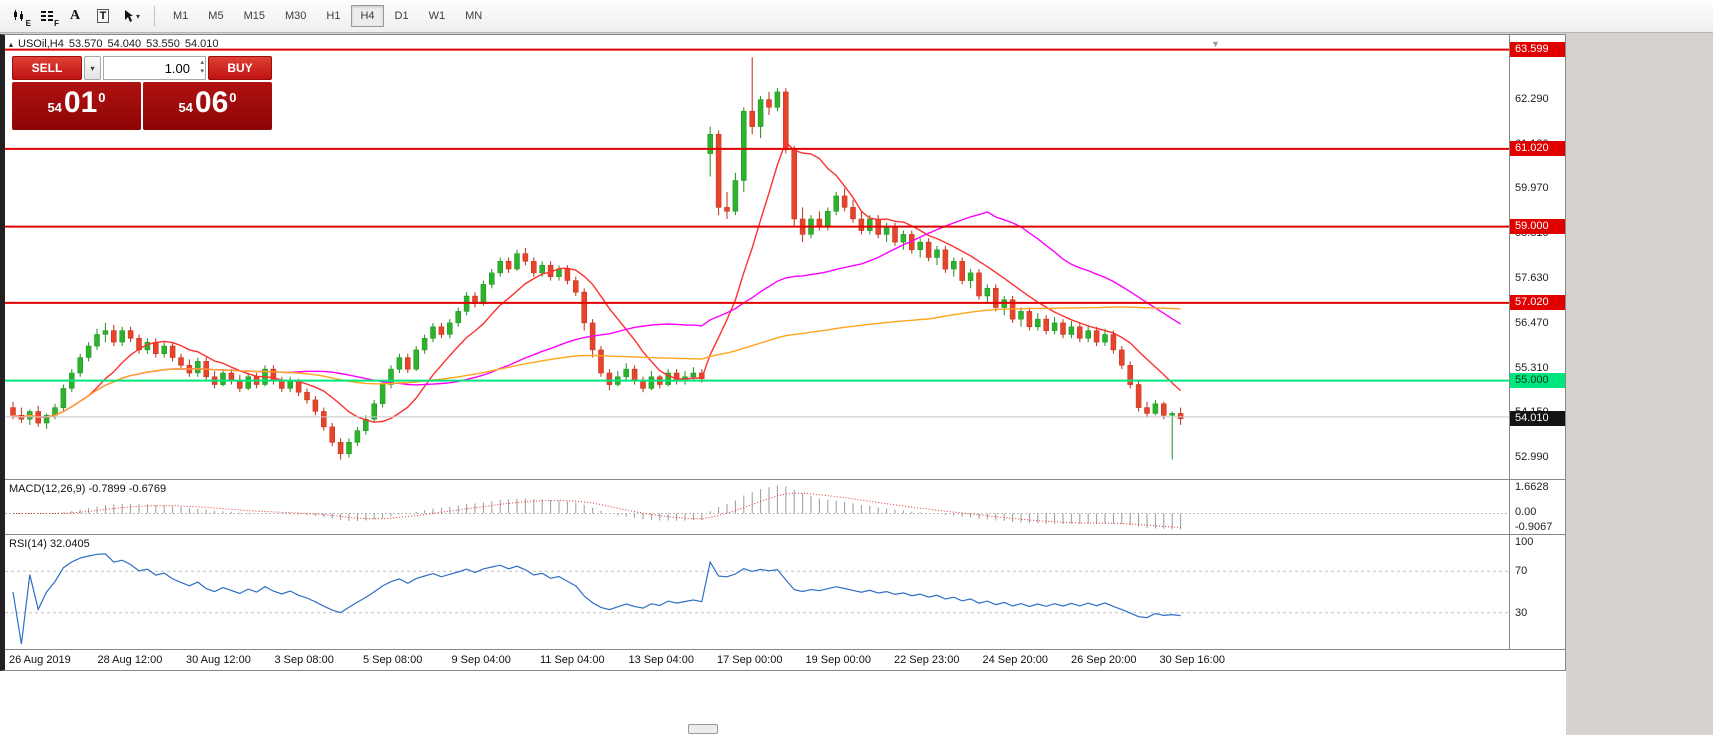 The width and height of the screenshot is (1713, 735). I want to click on price-axis-tick: 59.970, so click(1532, 188).